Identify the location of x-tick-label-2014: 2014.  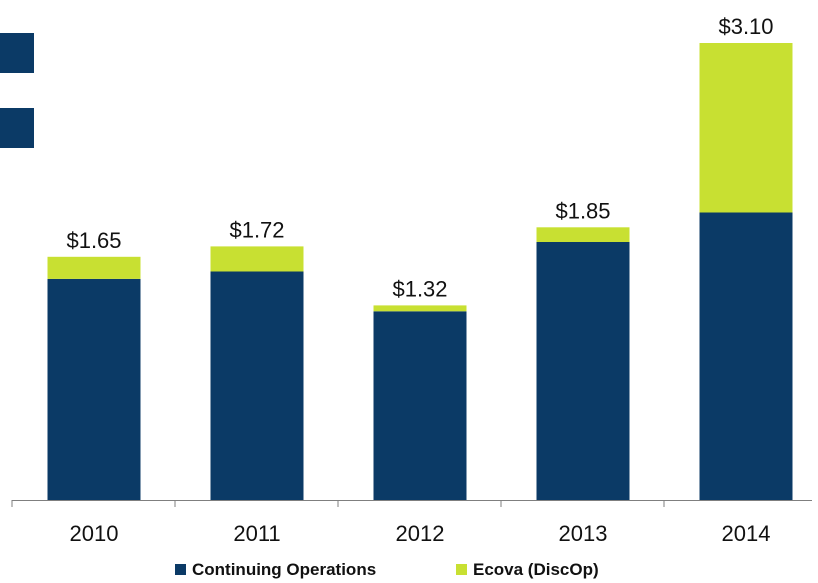
(746, 533).